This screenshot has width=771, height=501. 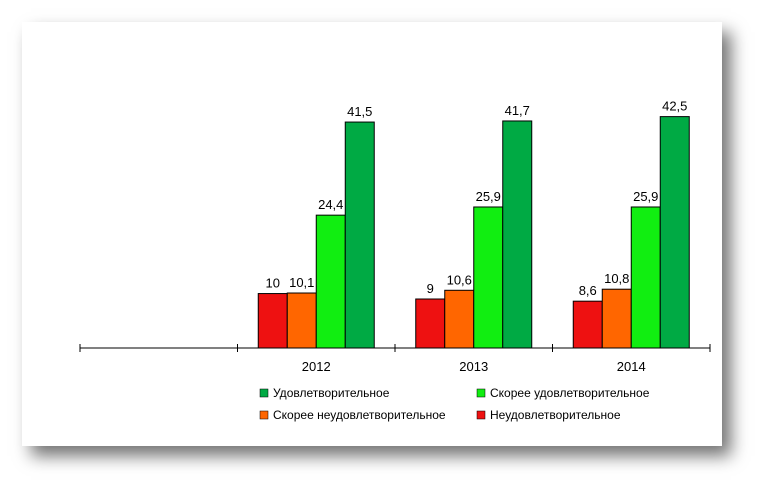 What do you see at coordinates (645, 196) in the screenshot?
I see `data-label-2014-series-2: 25,9` at bounding box center [645, 196].